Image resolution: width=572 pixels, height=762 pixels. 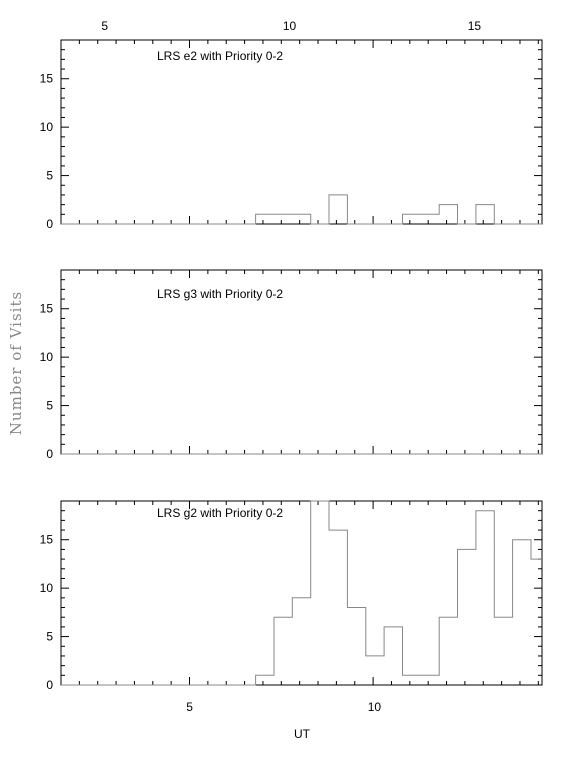 I want to click on top-axis-tick-label: 5, so click(x=104, y=26).